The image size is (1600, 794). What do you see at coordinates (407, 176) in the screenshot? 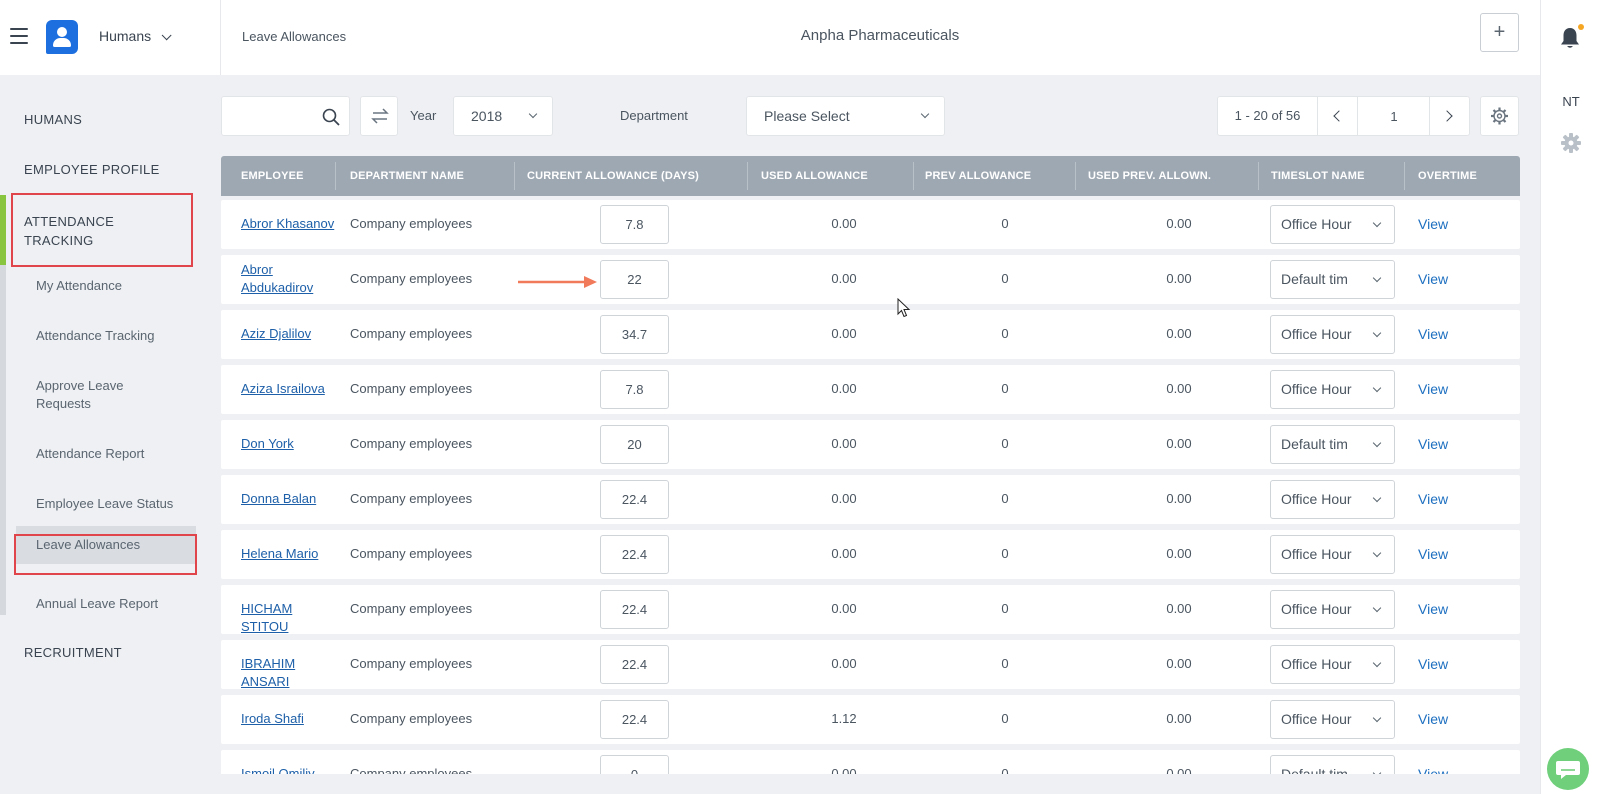
I see `column-header-department-name: DEPARTMENT NAME` at bounding box center [407, 176].